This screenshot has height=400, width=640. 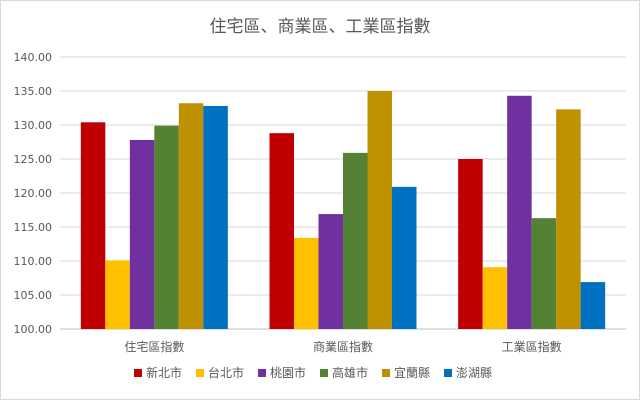 I want to click on x-category-label: 工業區指數, so click(x=532, y=346).